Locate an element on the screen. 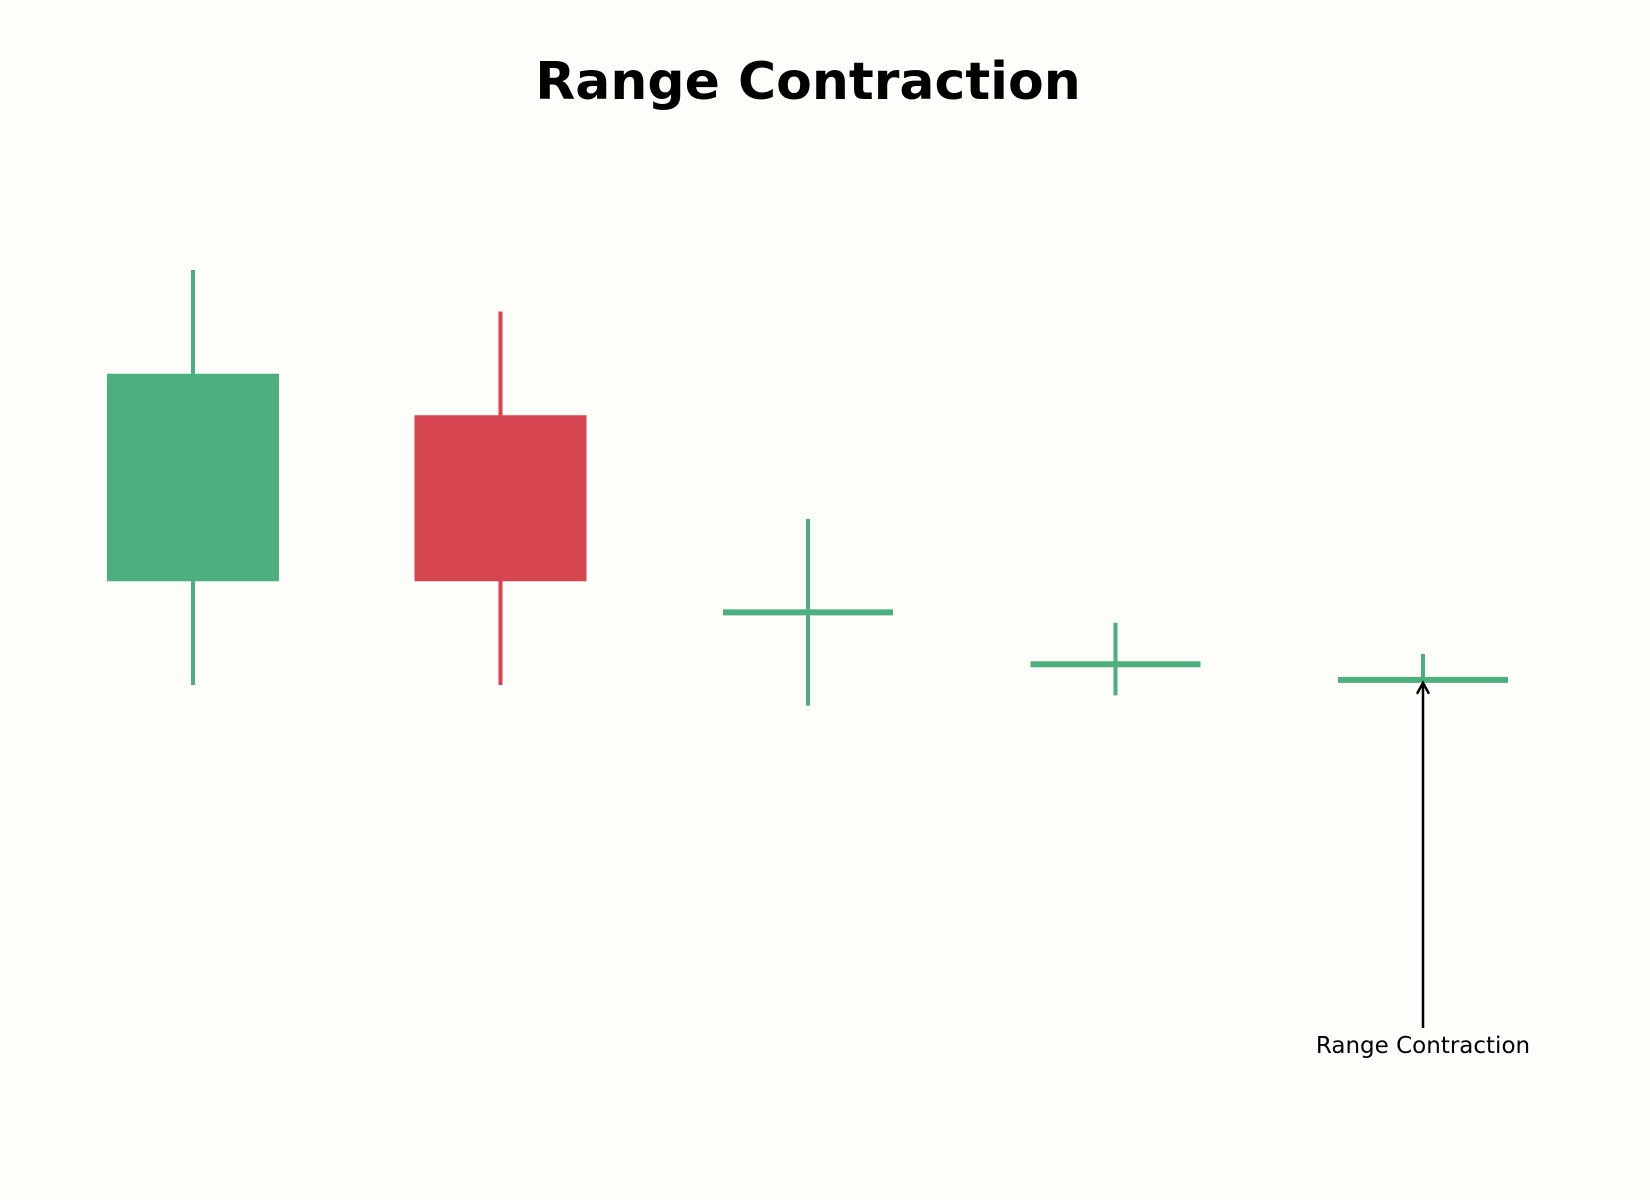 This screenshot has width=1650, height=1200. annotation-1: Range Contraction is located at coordinates (1423, 869).